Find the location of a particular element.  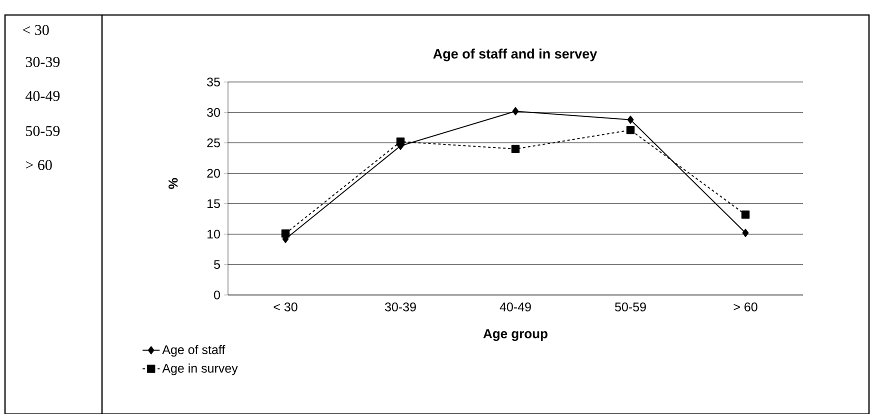

x-tick-label: < 30 is located at coordinates (286, 307).